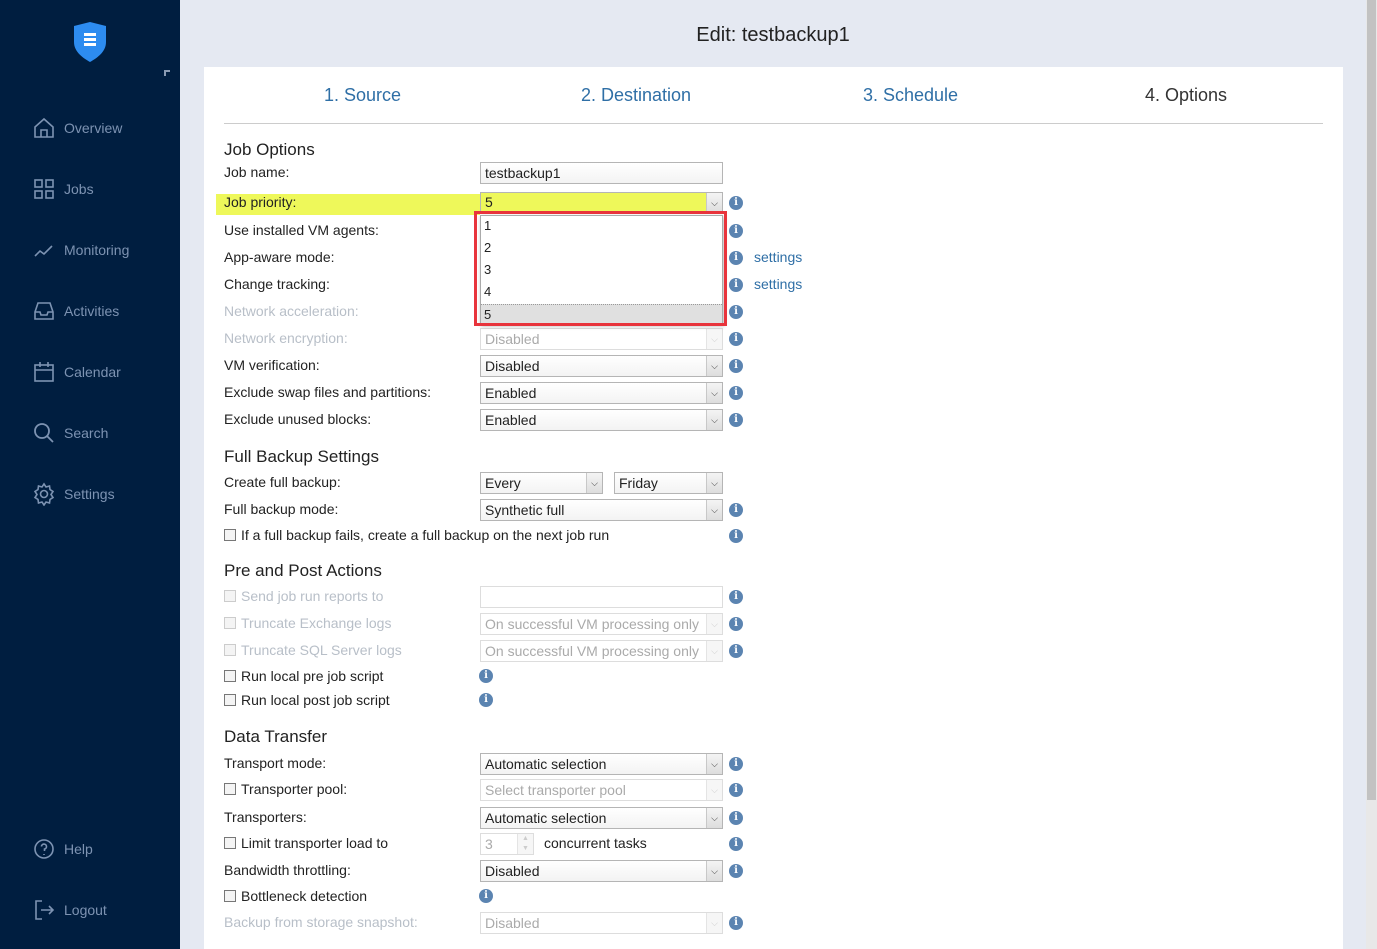  I want to click on limit-transporter-load-to-label: Limit transporter load to, so click(306, 843).